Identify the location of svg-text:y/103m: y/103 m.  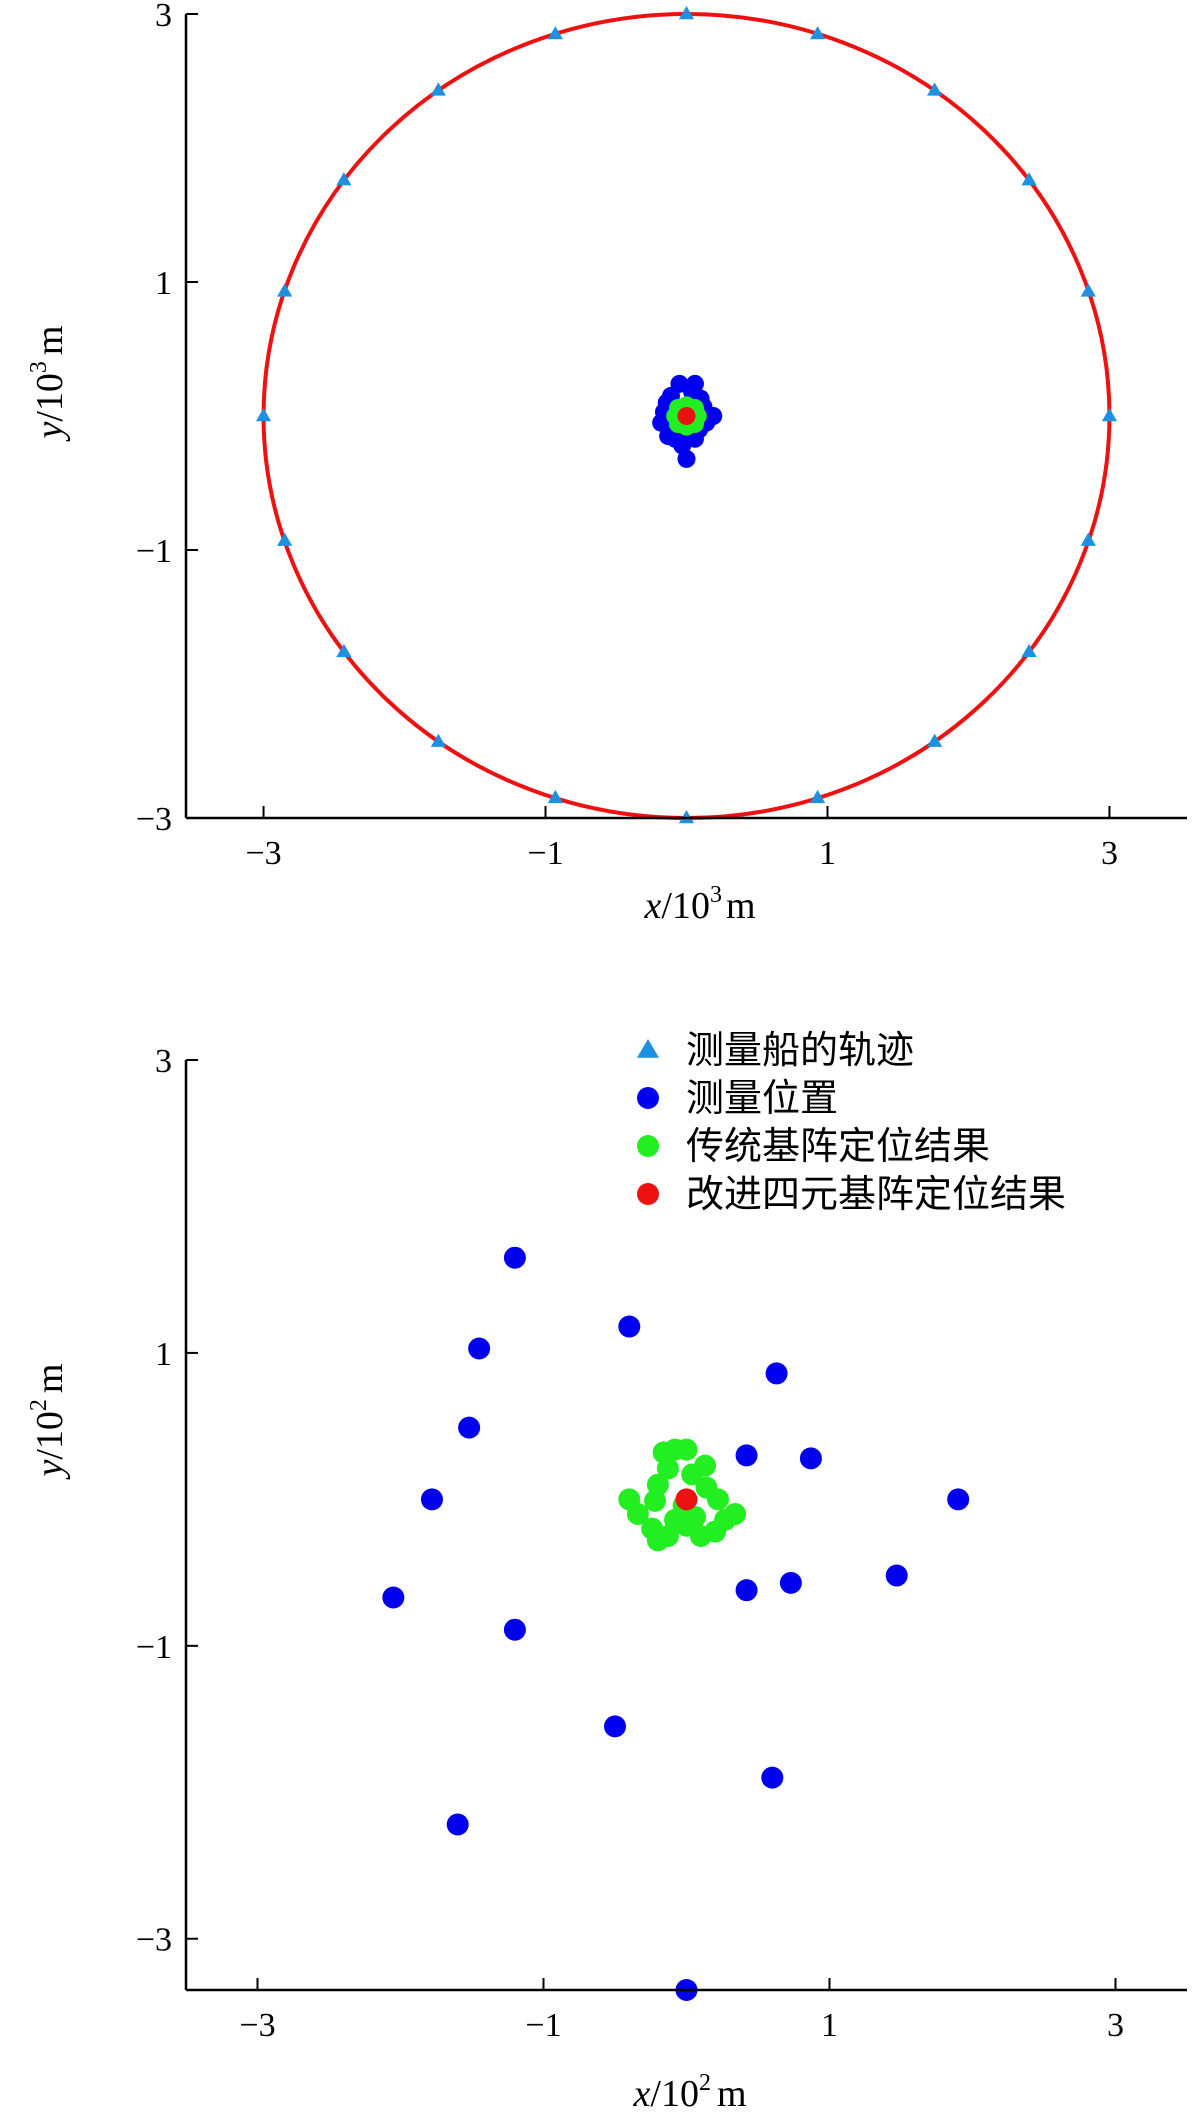
(48, 384).